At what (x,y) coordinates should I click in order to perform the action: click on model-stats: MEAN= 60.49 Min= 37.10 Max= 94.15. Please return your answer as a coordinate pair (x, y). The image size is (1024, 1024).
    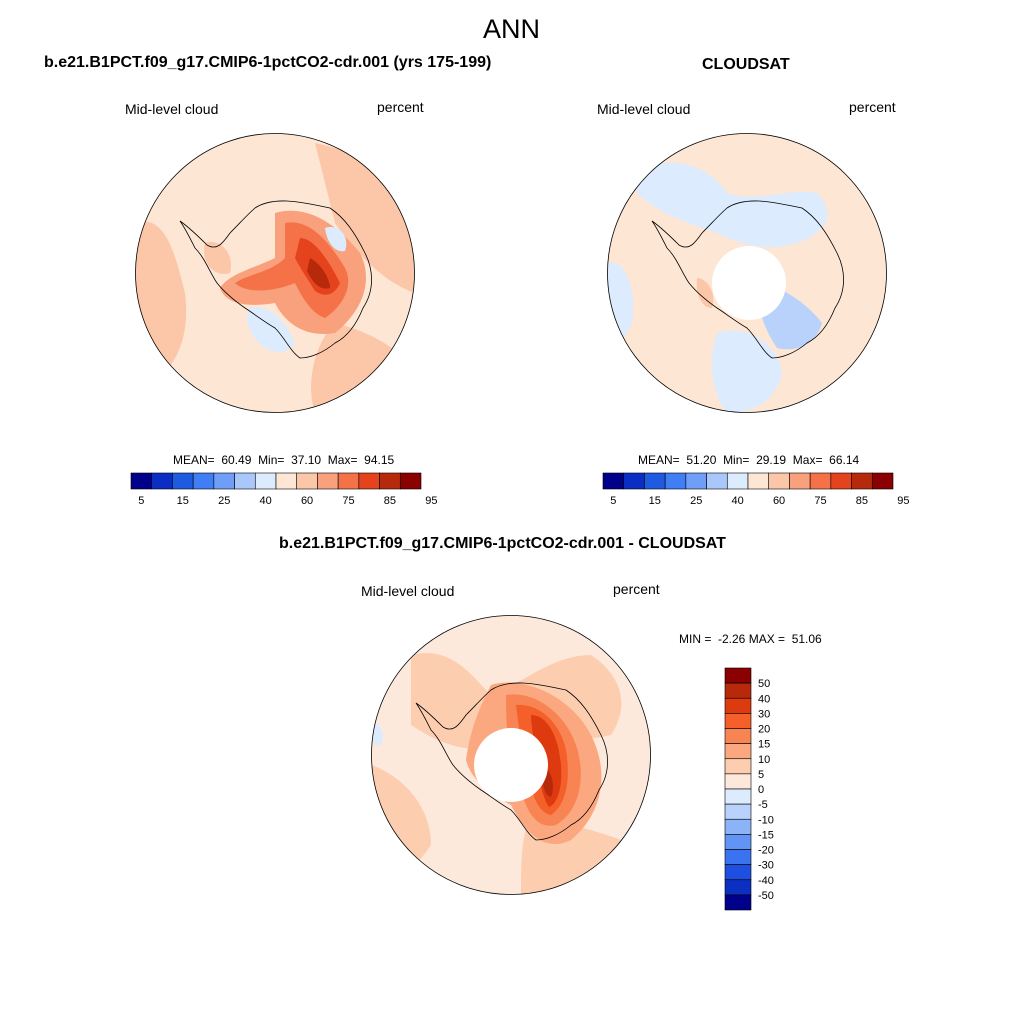
    Looking at the image, I should click on (284, 460).